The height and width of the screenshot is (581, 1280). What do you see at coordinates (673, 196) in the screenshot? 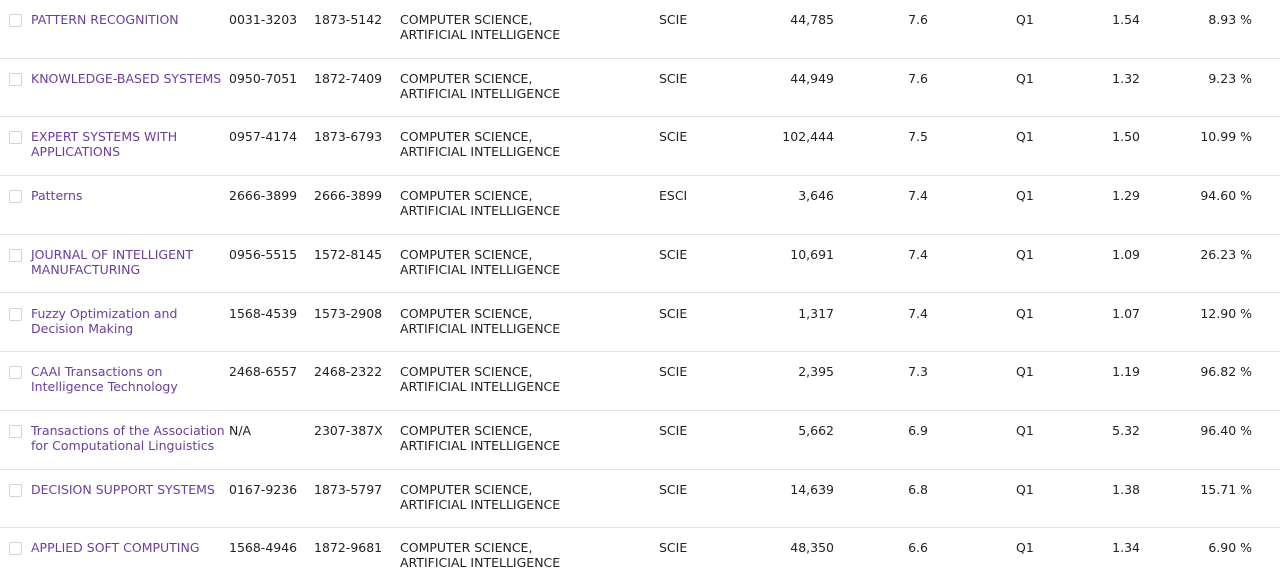
I see `edition-cell: ESCI` at bounding box center [673, 196].